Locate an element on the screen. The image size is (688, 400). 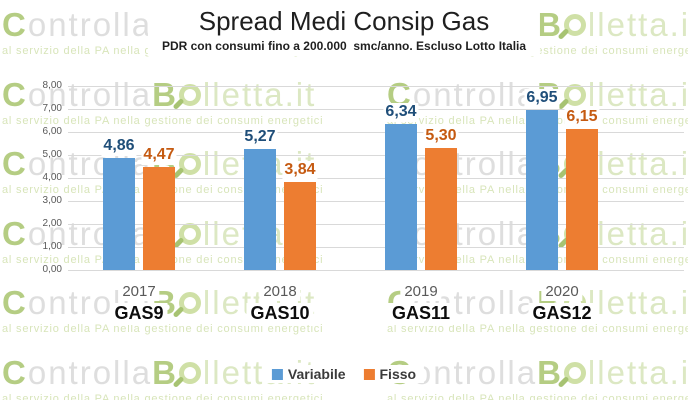
gas-label: GAS12 is located at coordinates (562, 314).